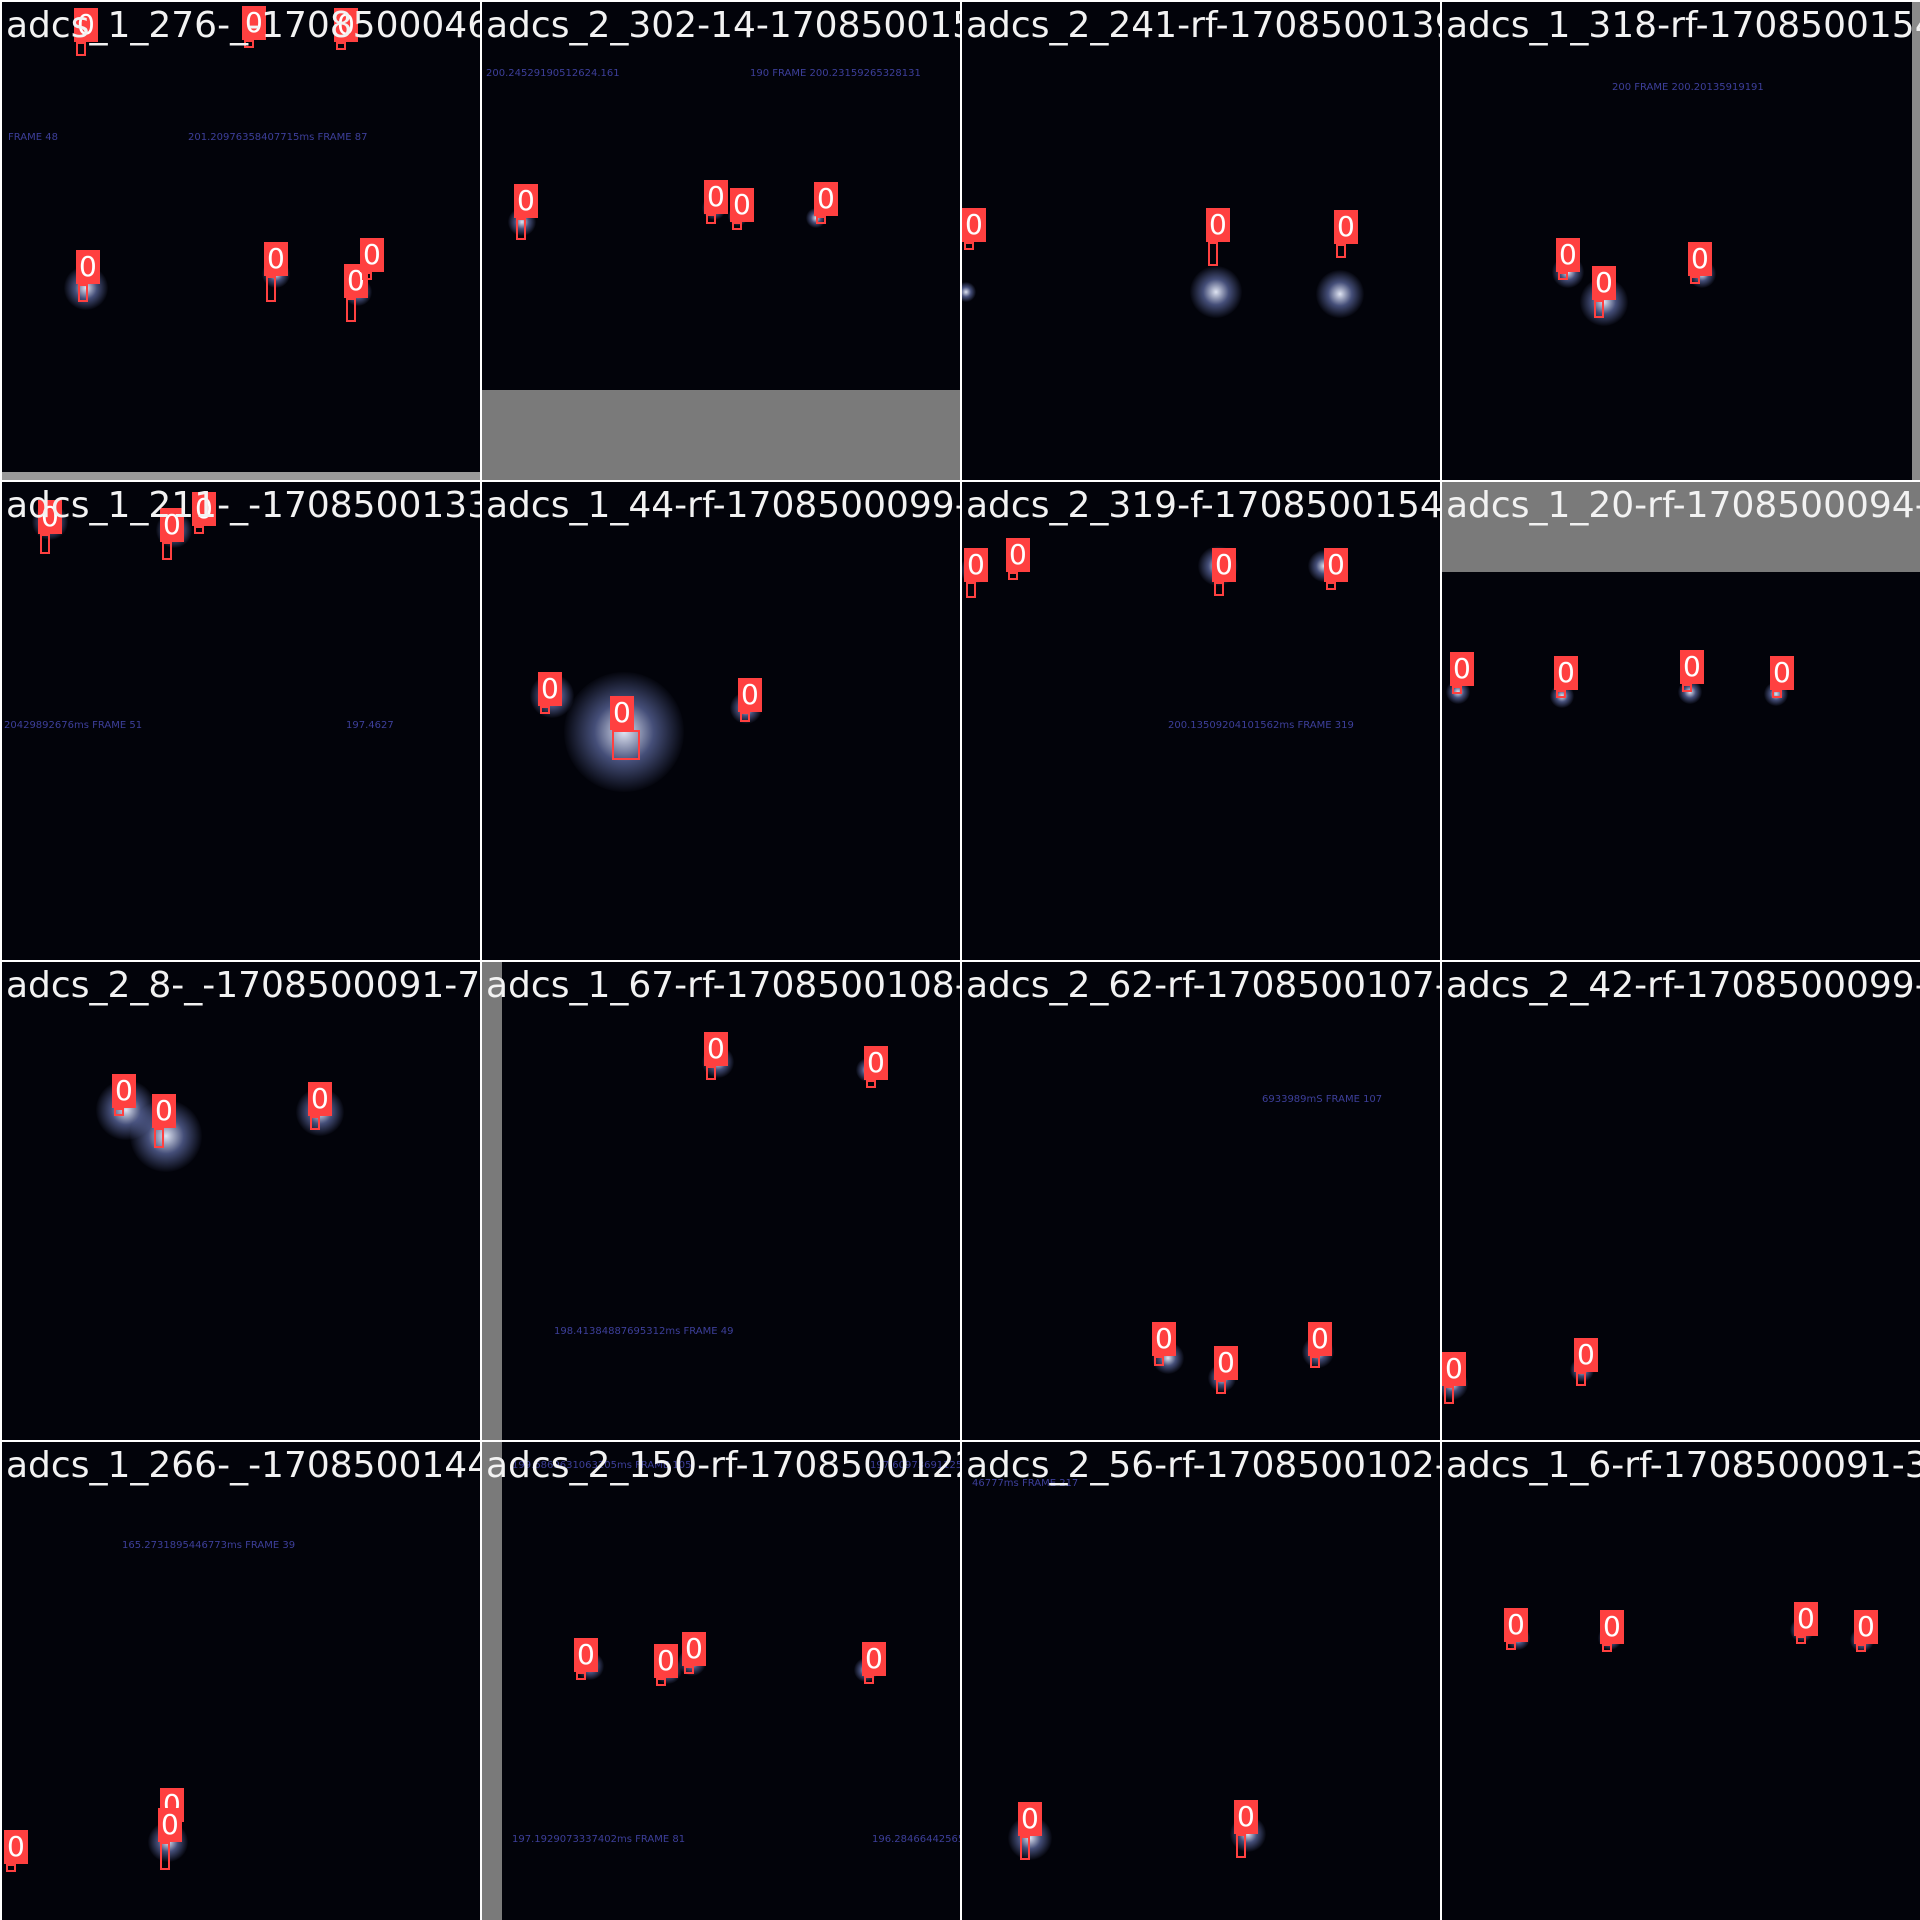 This screenshot has height=1920, width=1920. What do you see at coordinates (243, 1465) in the screenshot?
I see `tile-filename: adcs_1_266-_-1708500144-4349532` at bounding box center [243, 1465].